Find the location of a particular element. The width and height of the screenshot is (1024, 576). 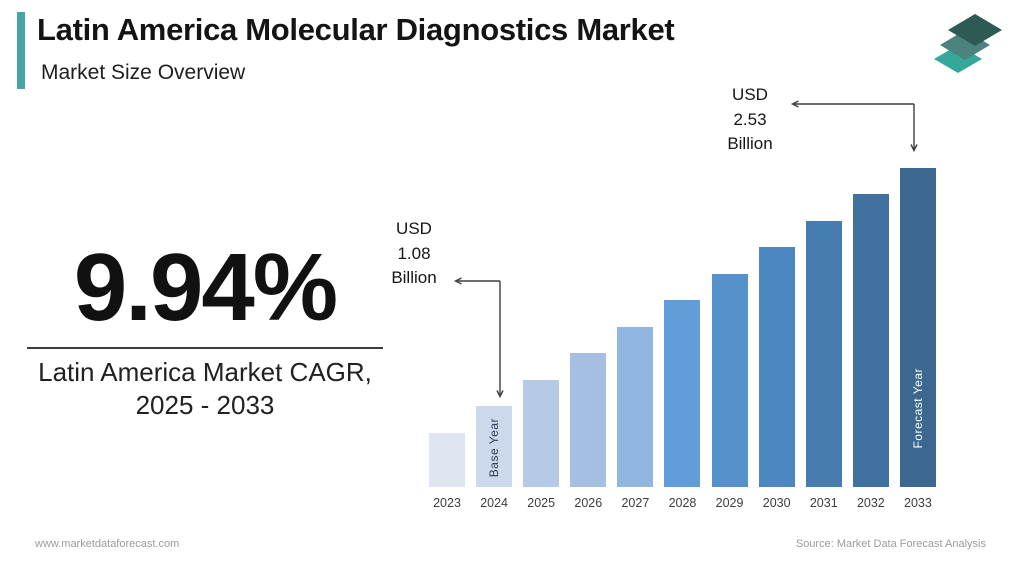

year-tick-2027: 2027 is located at coordinates (635, 503).